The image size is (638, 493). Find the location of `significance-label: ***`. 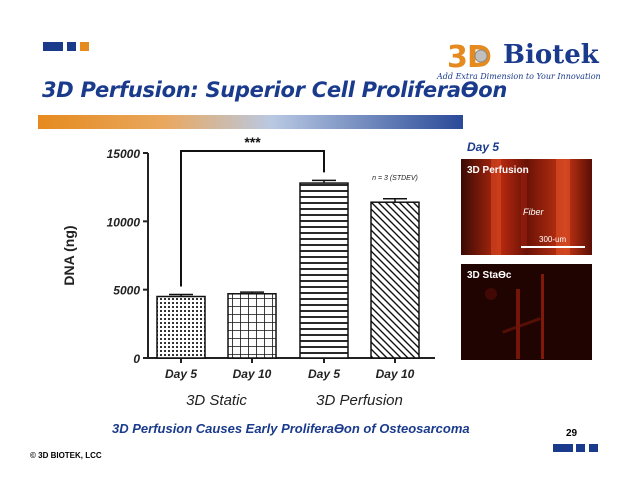

significance-label: *** is located at coordinates (252, 142).